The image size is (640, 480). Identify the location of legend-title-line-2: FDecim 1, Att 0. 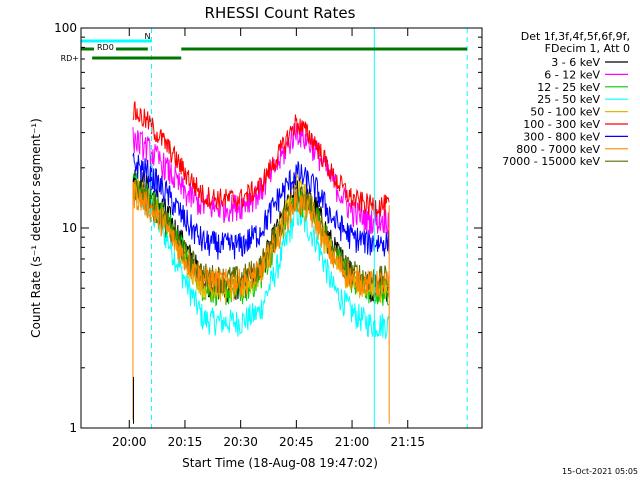
(587, 48).